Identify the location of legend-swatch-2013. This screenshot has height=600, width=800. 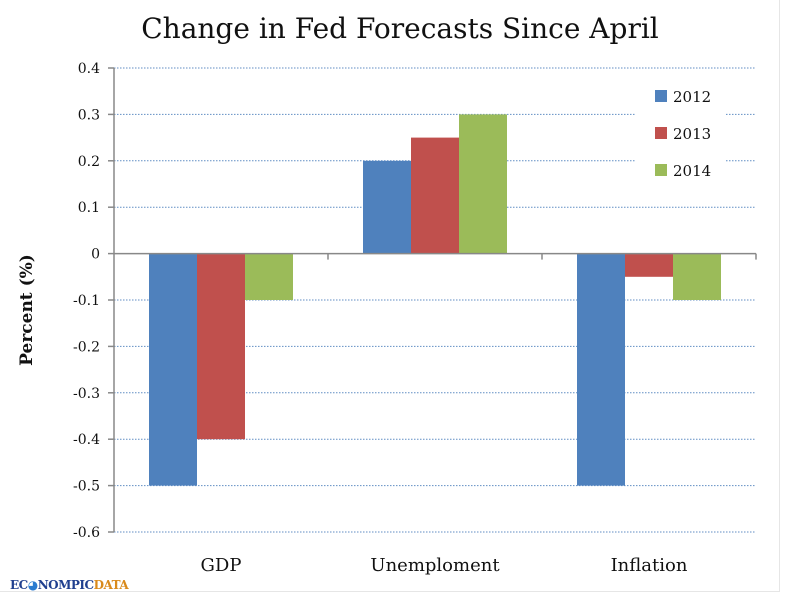
(661, 133).